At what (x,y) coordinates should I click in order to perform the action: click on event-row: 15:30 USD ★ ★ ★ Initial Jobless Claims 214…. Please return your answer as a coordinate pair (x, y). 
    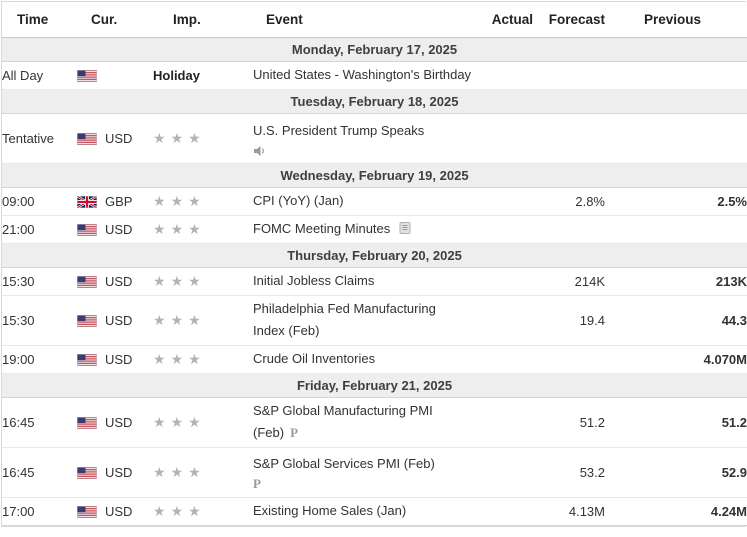
    Looking at the image, I should click on (374, 281).